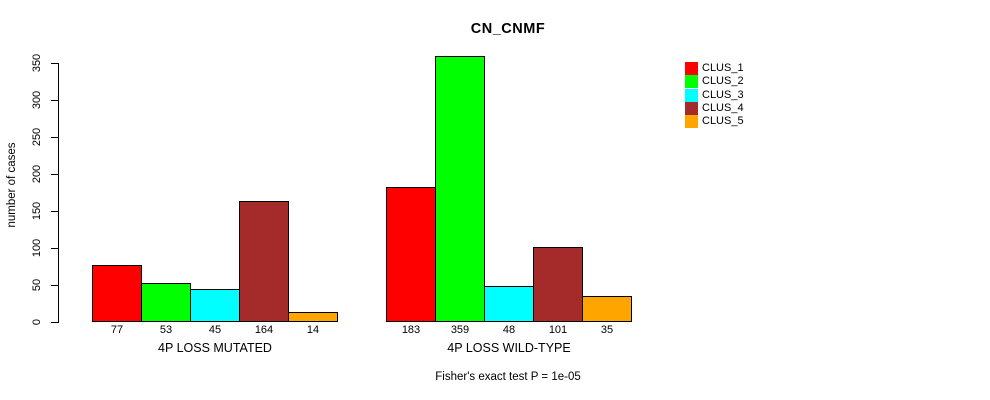 This screenshot has height=400, width=990. I want to click on y-tick-label: 250, so click(37, 137).